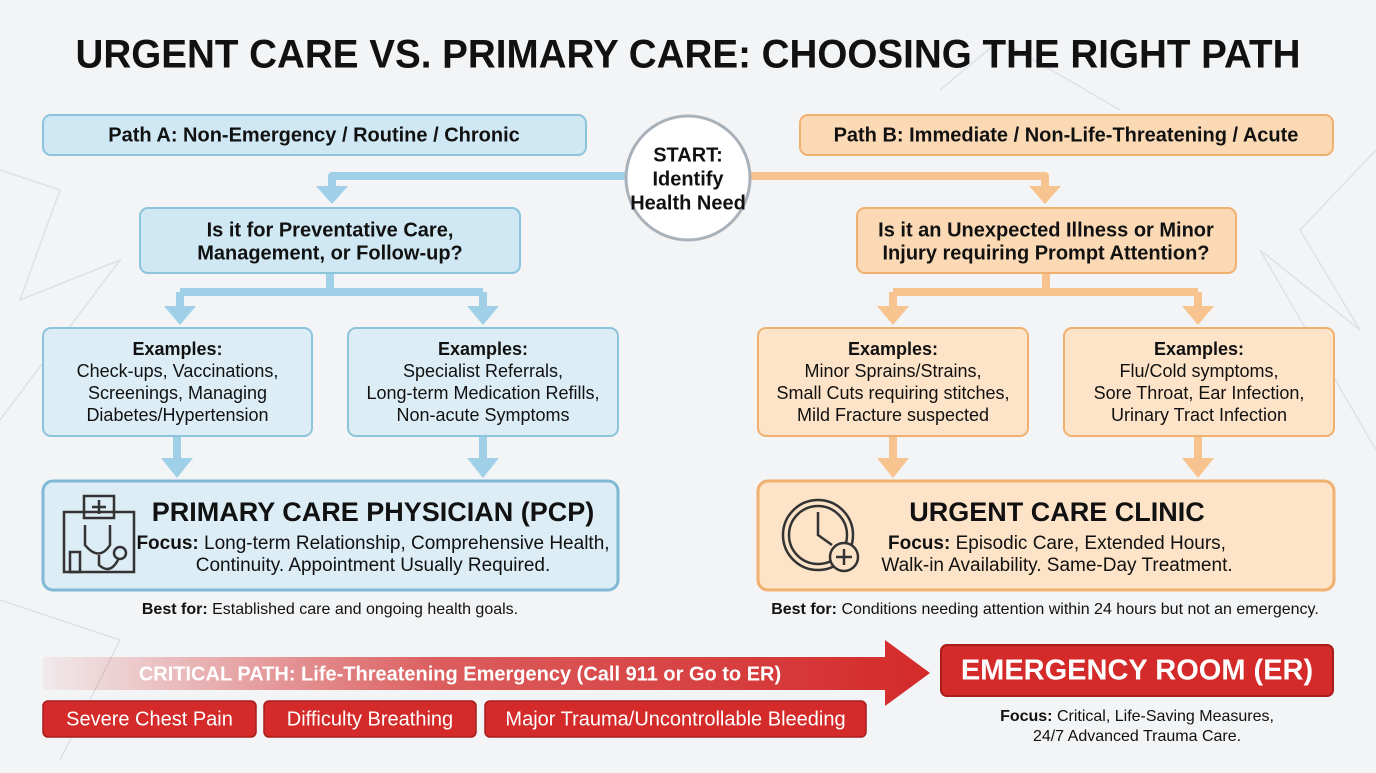 The image size is (1376, 773). I want to click on pcp-icon, so click(99, 534).